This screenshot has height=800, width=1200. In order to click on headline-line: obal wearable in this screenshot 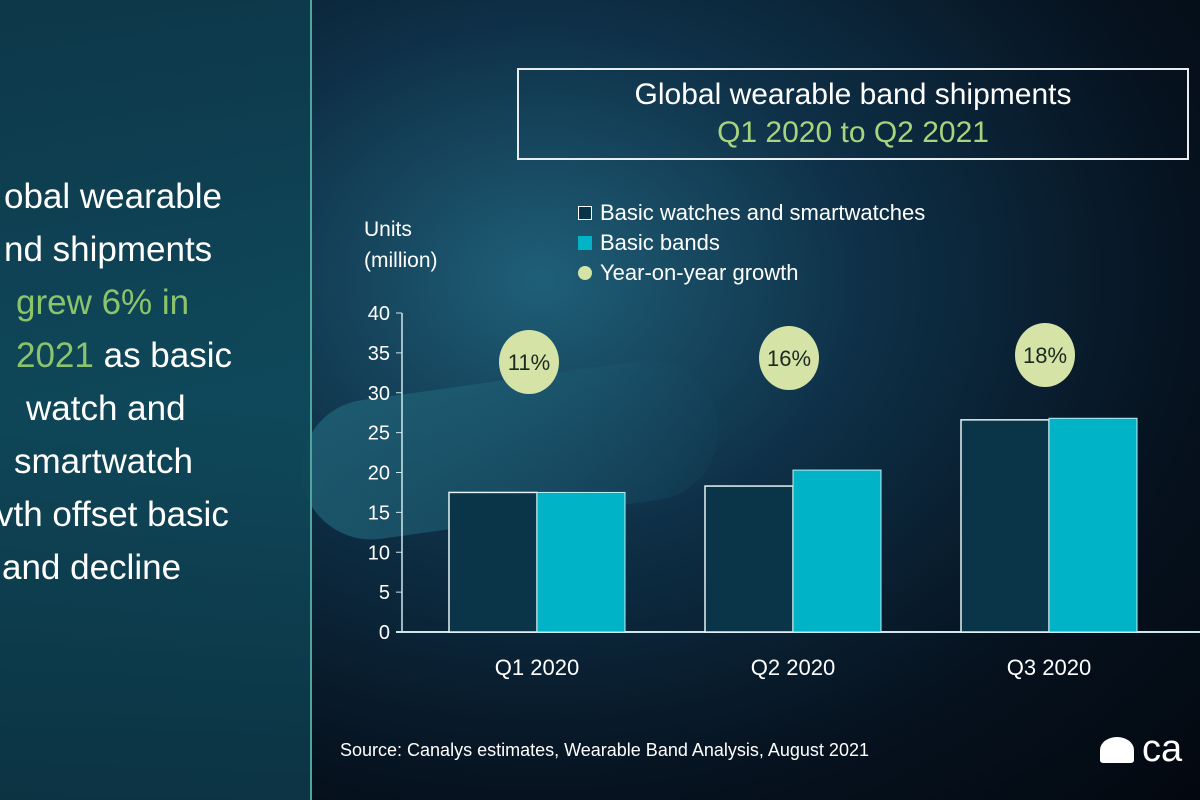, I will do `click(113, 196)`.